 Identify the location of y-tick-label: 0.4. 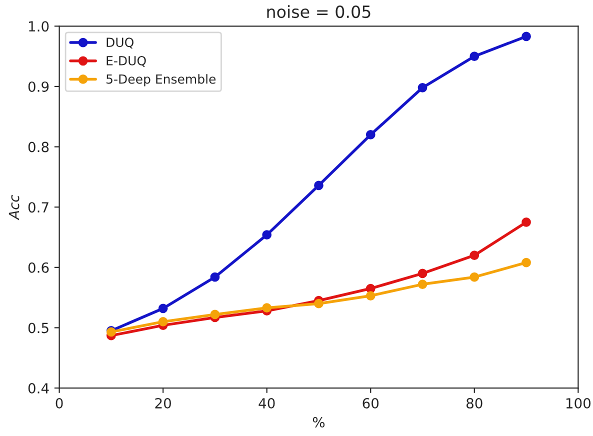
(38, 388).